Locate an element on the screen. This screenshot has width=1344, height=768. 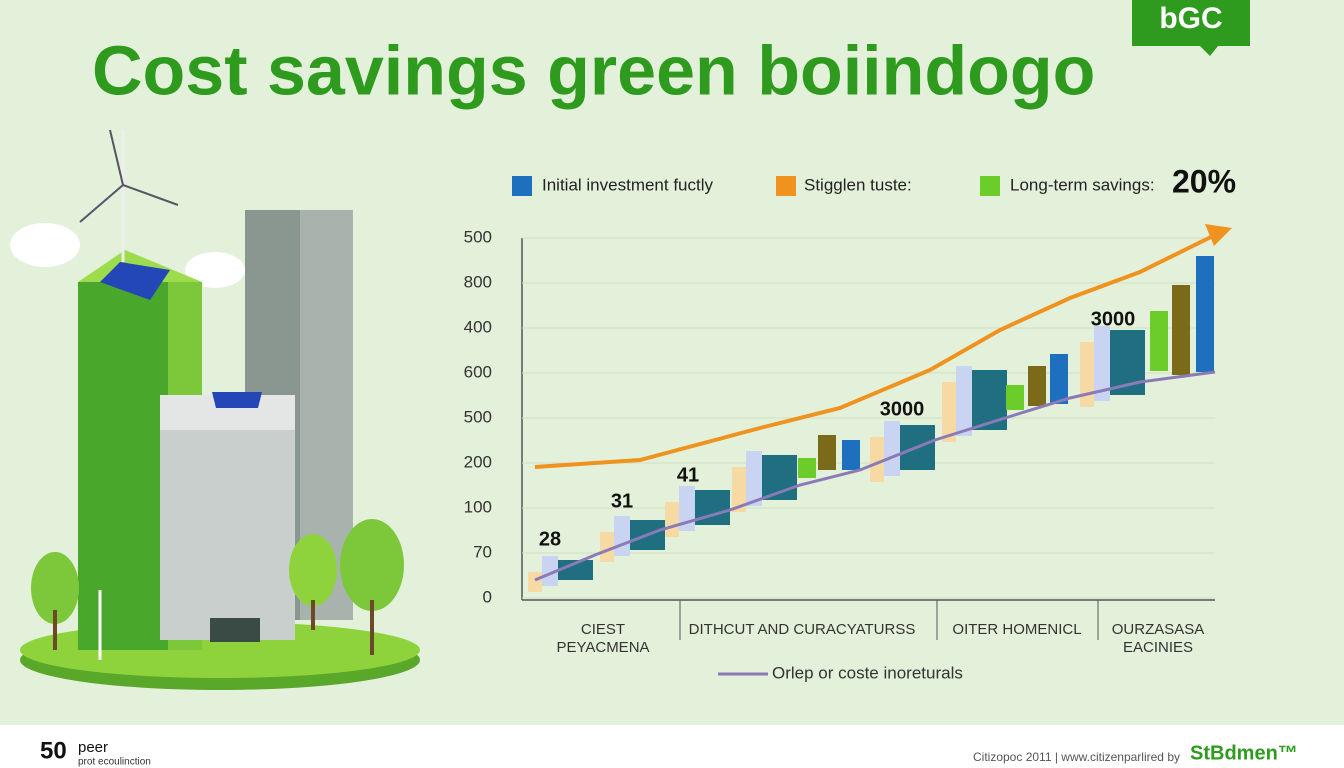
y-label: 200 is located at coordinates (478, 461).